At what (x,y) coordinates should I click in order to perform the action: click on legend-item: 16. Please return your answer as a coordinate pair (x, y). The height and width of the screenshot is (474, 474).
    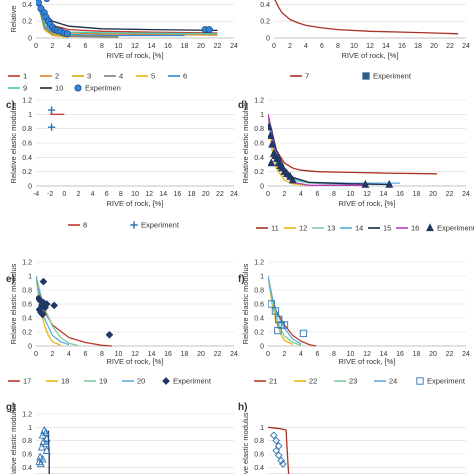
    Looking at the image, I should click on (407, 228).